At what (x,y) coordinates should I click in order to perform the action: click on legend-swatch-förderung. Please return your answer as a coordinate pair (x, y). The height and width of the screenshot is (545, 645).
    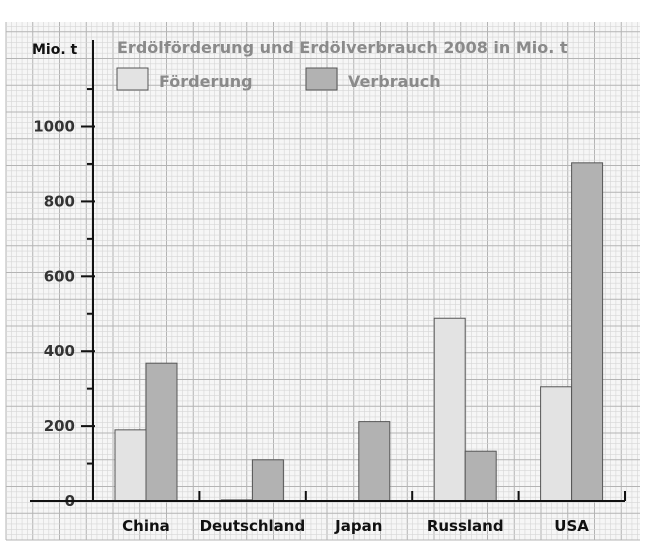
    Looking at the image, I should click on (132, 79).